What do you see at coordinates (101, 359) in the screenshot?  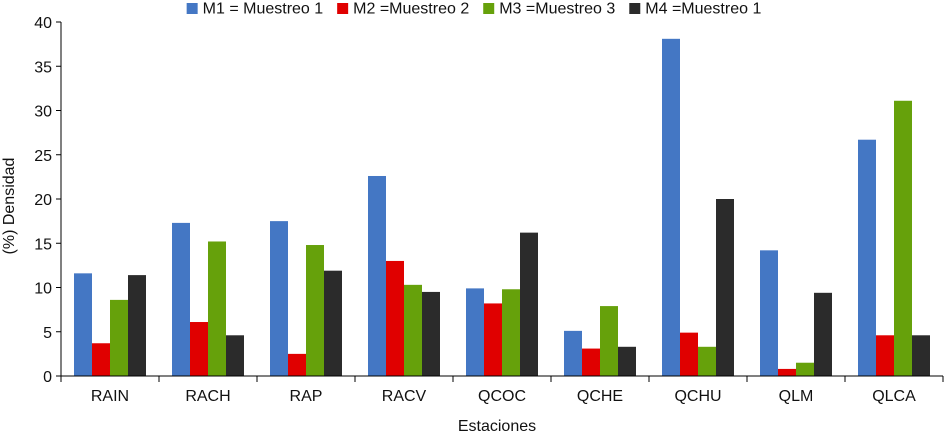 I see `bar-rain-m2` at bounding box center [101, 359].